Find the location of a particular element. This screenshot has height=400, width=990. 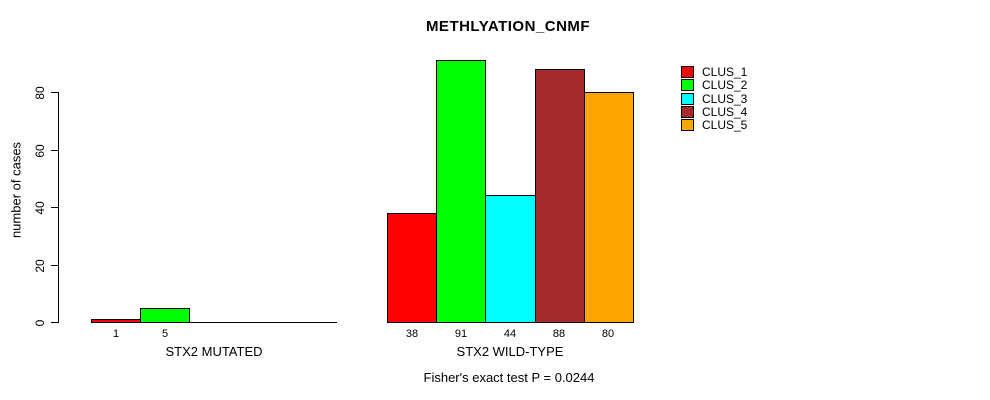

legend-label-CLUS_2: CLUS_2 is located at coordinates (725, 85).